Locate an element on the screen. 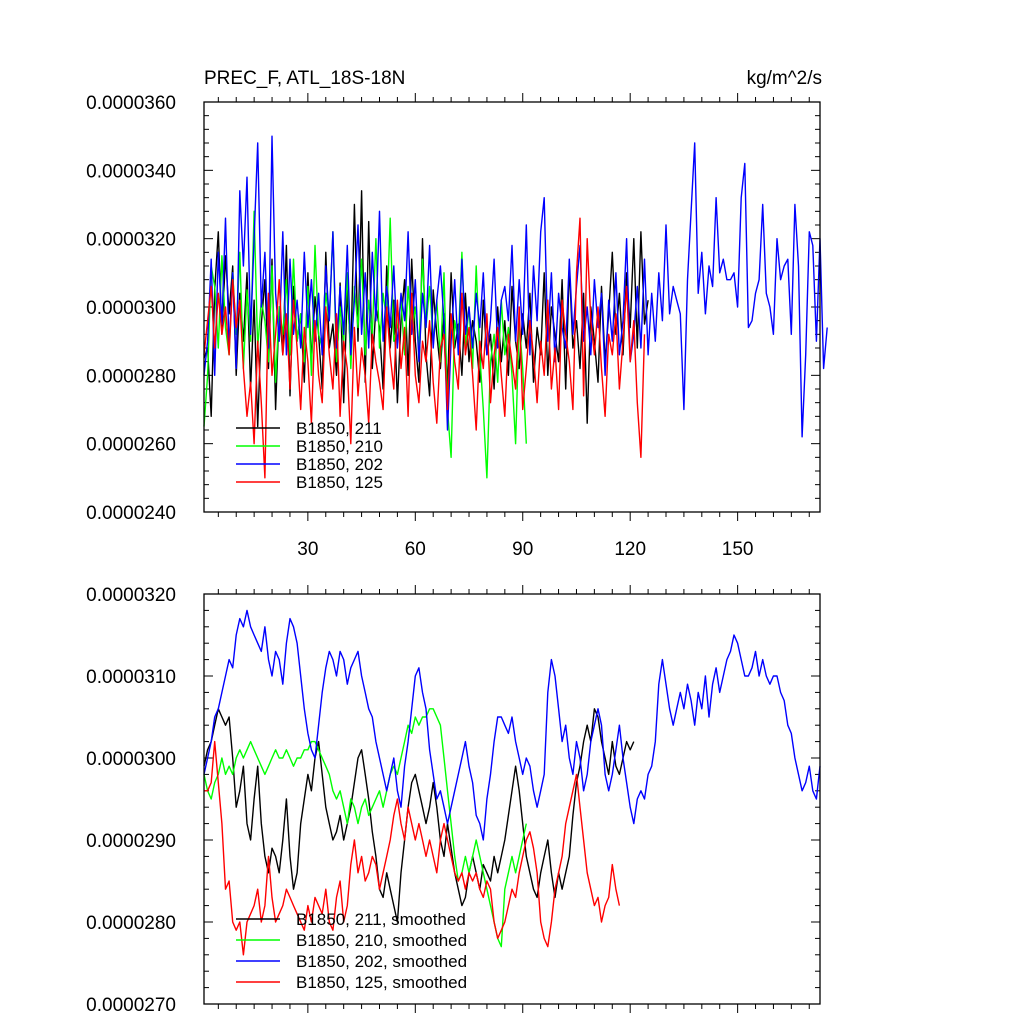  top-x-tick-label: 60 is located at coordinates (415, 549).